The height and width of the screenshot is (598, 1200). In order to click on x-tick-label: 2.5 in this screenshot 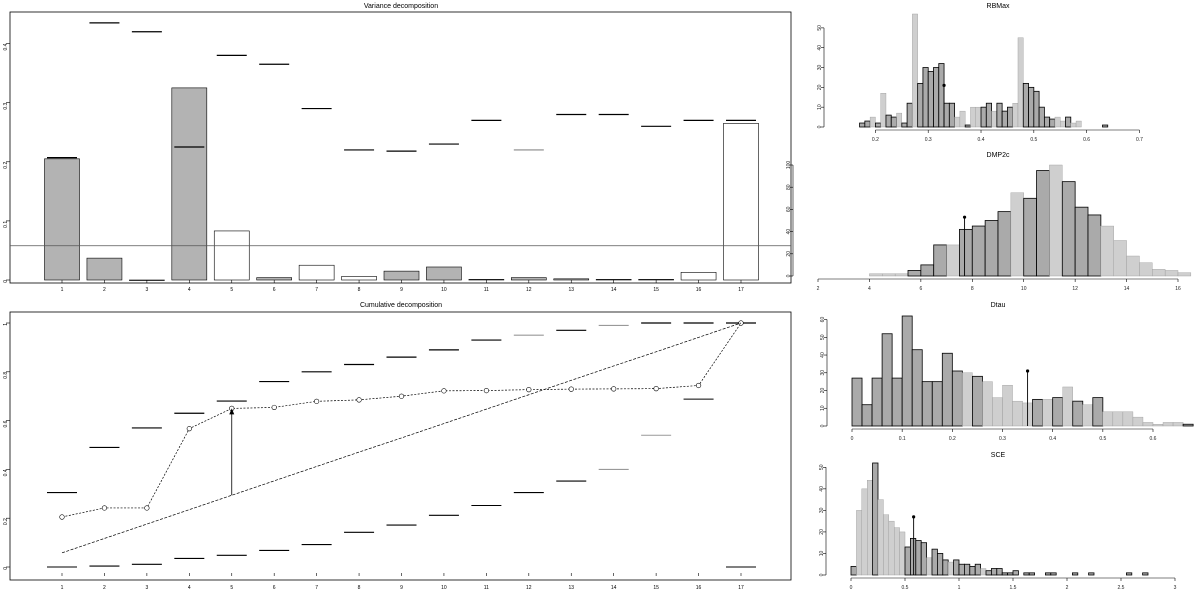, I will do `click(1121, 588)`.